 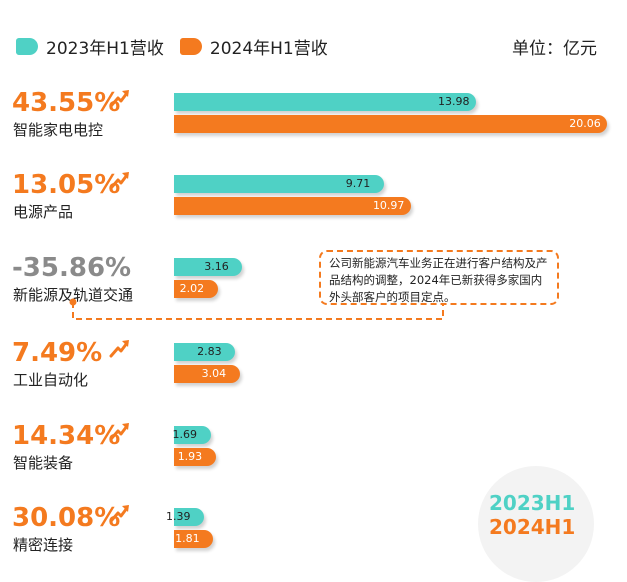 I want to click on legend-item-2024: 2024年H1营收, so click(x=253, y=46).